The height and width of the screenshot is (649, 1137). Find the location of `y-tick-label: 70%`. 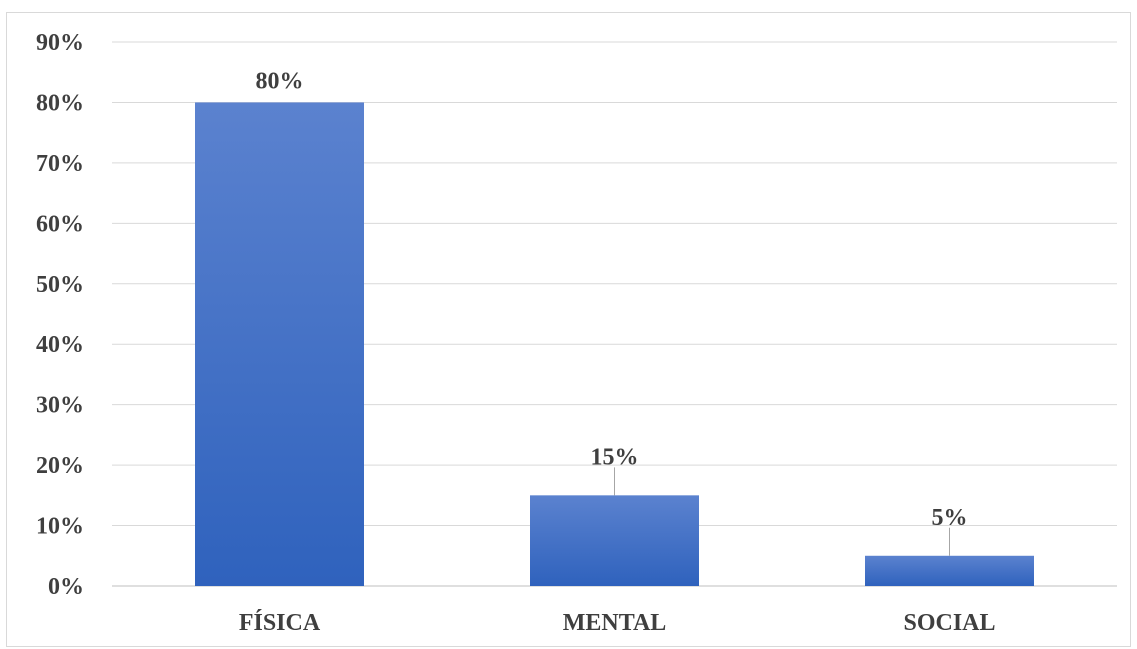

y-tick-label: 70% is located at coordinates (60, 164).